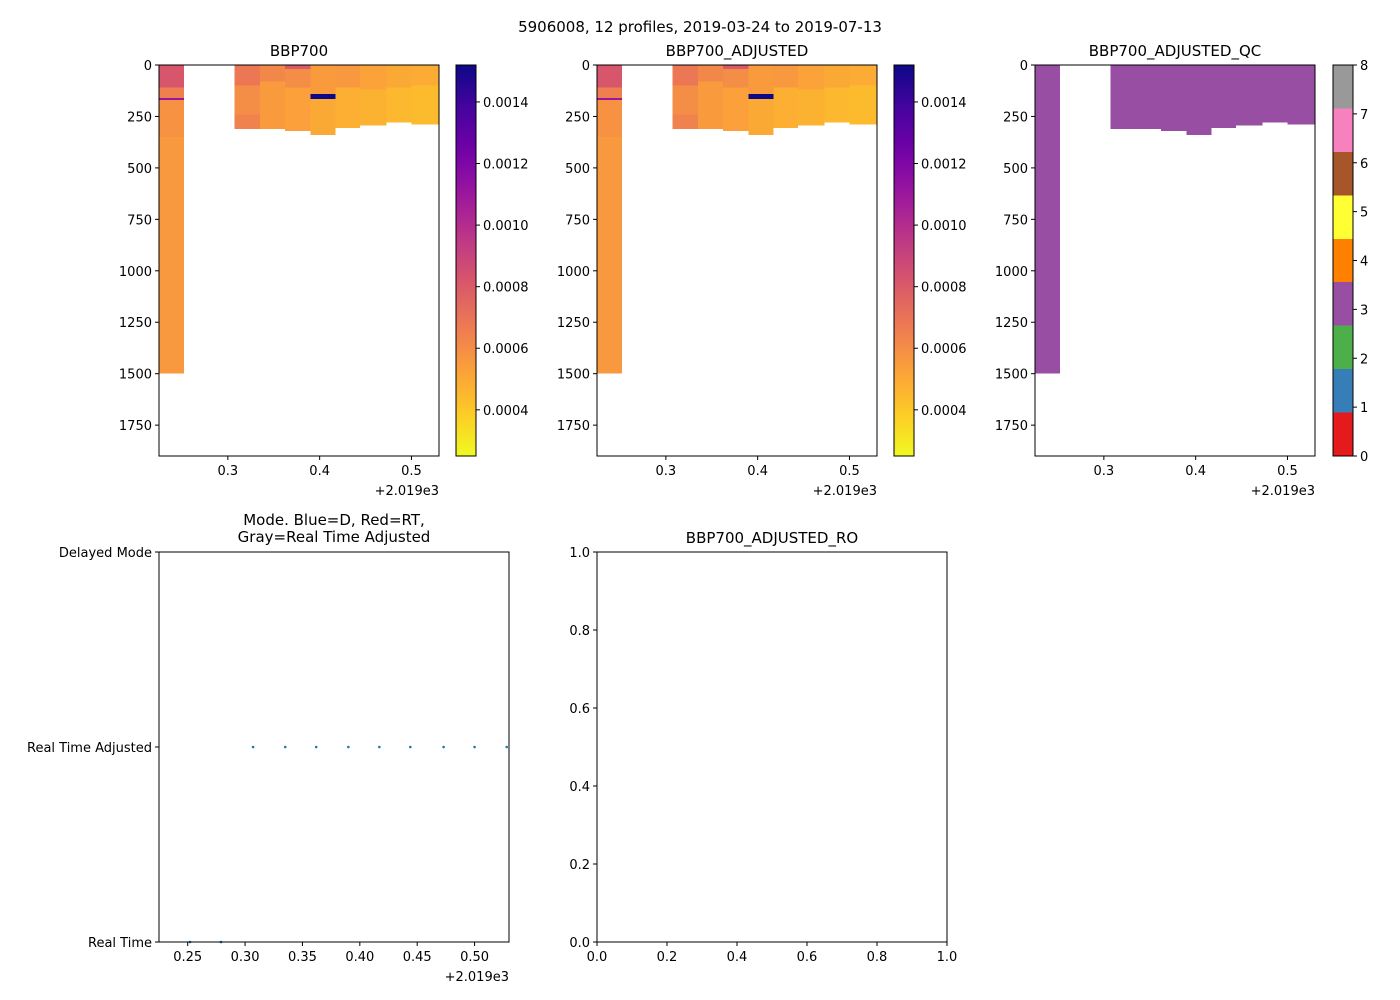 The image size is (1400, 1000). What do you see at coordinates (1364, 213) in the screenshot?
I see `colorbar-tick-label: 5` at bounding box center [1364, 213].